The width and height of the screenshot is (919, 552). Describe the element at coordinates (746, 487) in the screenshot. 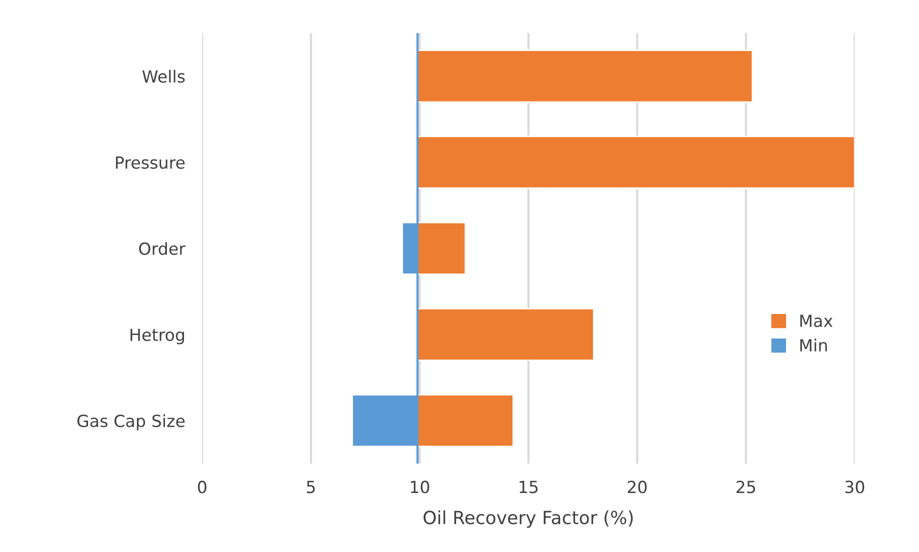

I see `x-tick-label: 25` at that location.